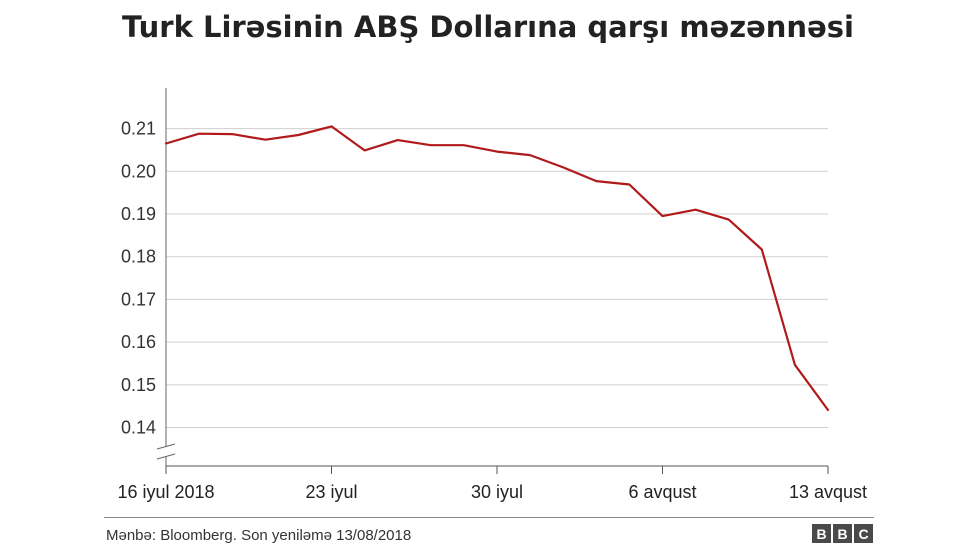 The image size is (976, 549). What do you see at coordinates (662, 492) in the screenshot?
I see `x-tick-label: 6 avqust` at bounding box center [662, 492].